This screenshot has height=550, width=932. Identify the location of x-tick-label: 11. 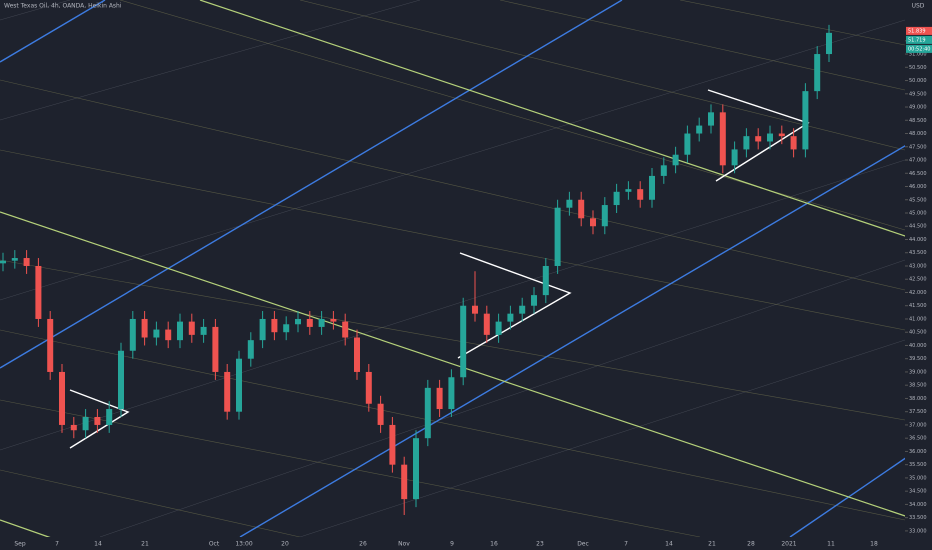
(831, 544).